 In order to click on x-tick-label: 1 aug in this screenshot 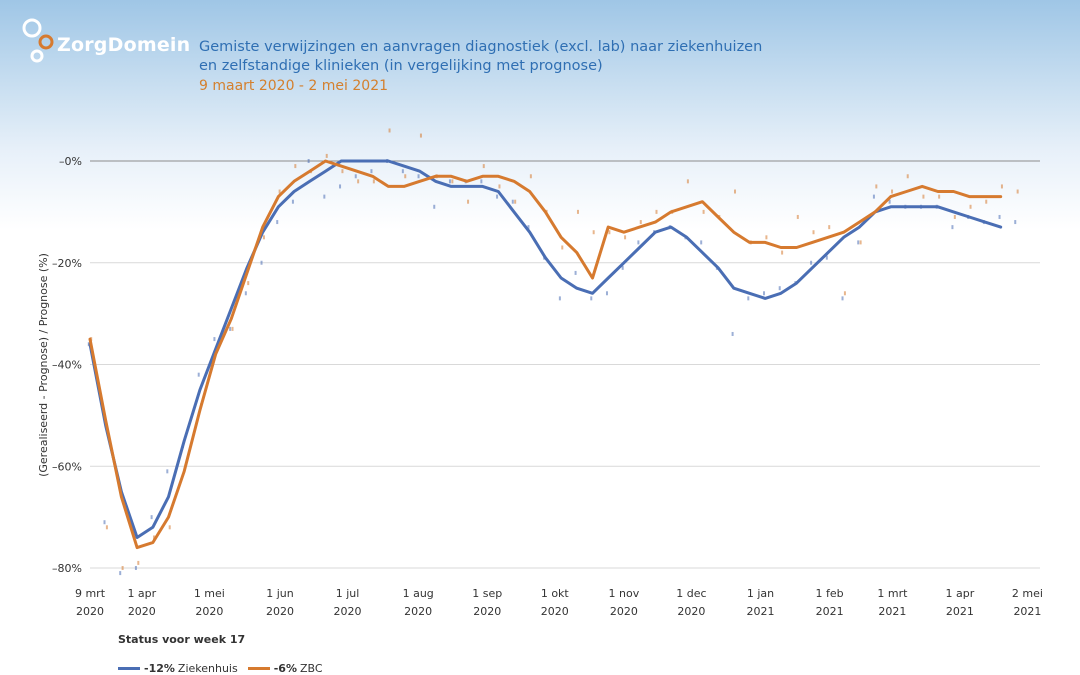, I will do `click(418, 593)`.